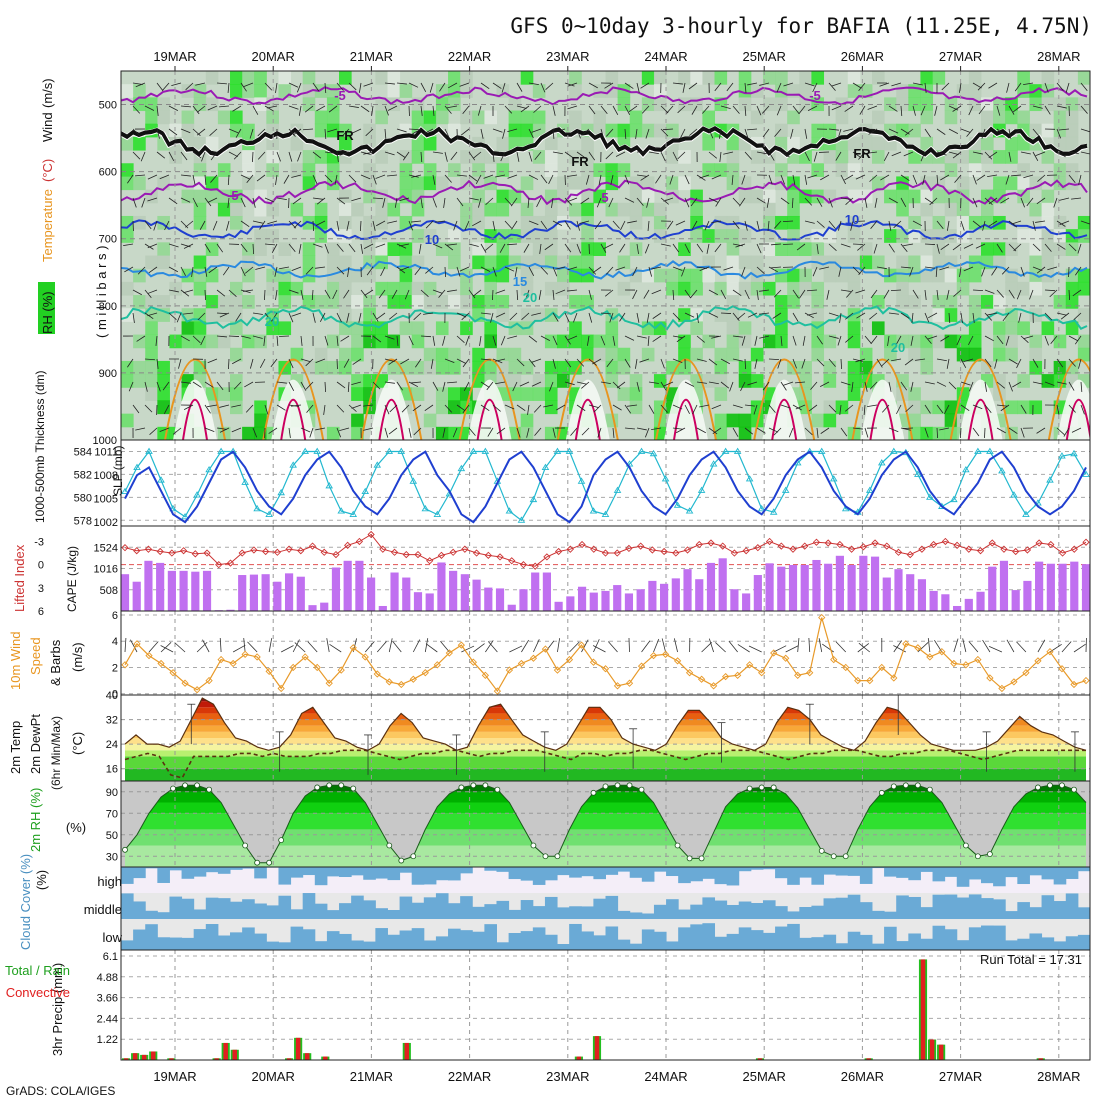  I want to click on wind-tick-label: 0, so click(115, 695).